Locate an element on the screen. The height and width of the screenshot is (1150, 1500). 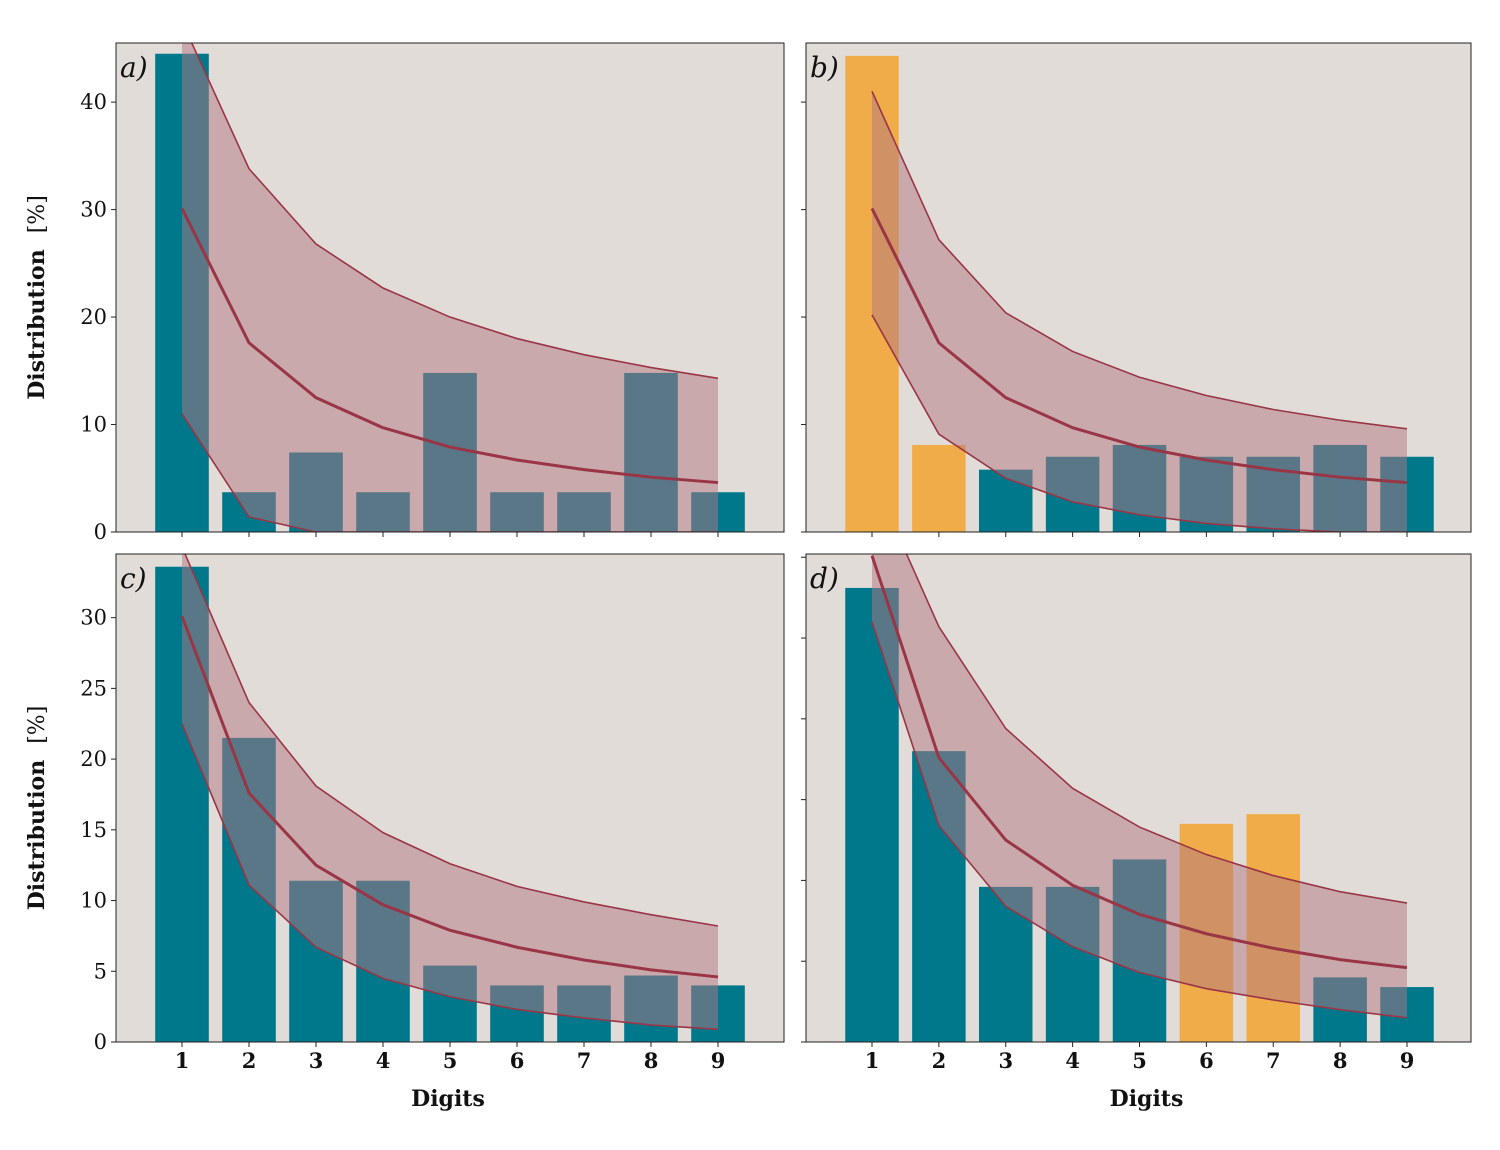
y-tick-label: 40 is located at coordinates (93, 102).